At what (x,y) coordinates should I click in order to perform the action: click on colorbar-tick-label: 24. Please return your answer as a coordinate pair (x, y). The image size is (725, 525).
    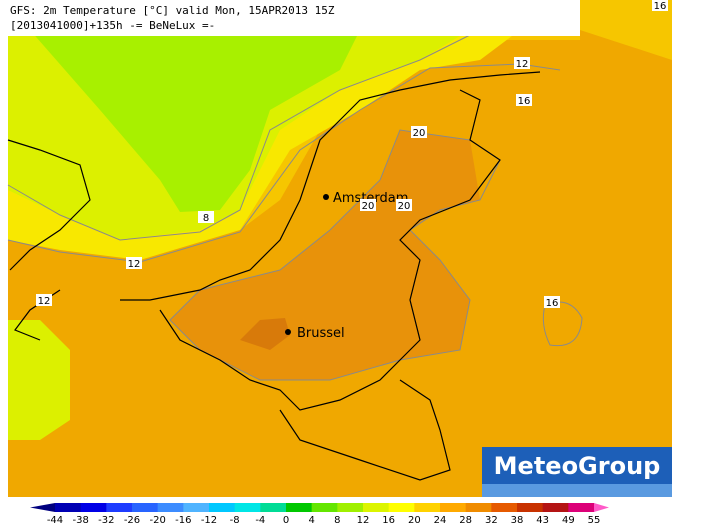
    Looking at the image, I should click on (440, 520).